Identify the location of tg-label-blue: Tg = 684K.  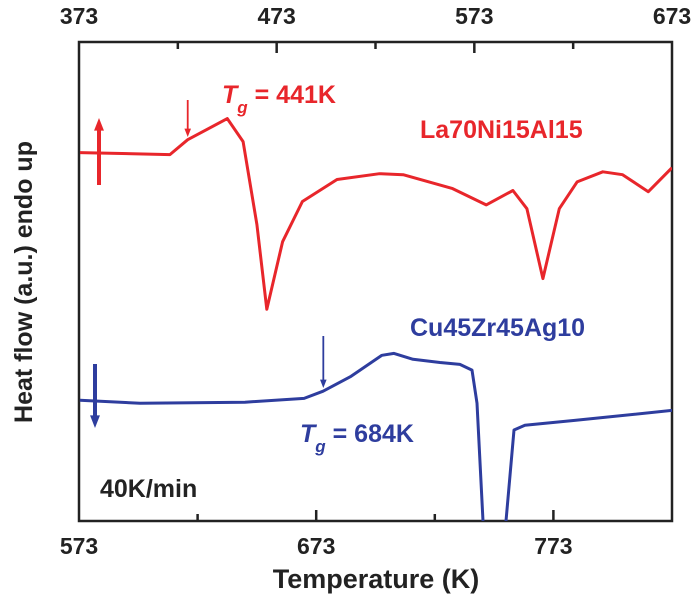
(357, 438).